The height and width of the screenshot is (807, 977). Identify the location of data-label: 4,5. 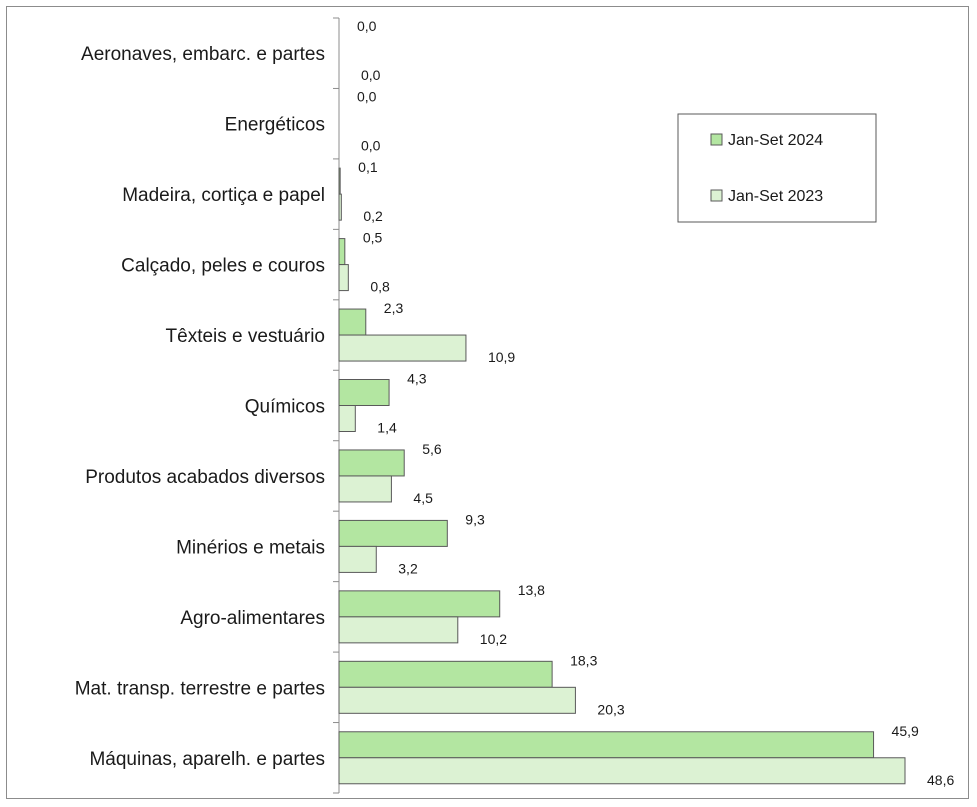
(423, 498).